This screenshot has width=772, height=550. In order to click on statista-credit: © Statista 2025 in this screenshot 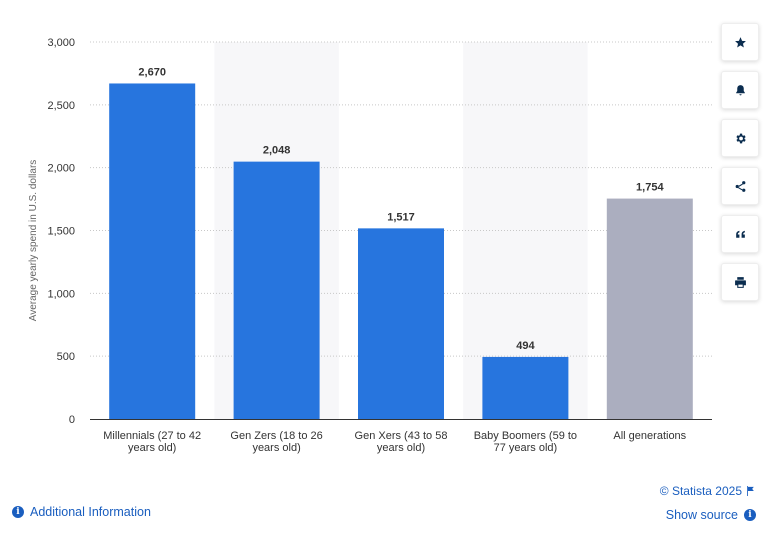, I will do `click(707, 491)`.